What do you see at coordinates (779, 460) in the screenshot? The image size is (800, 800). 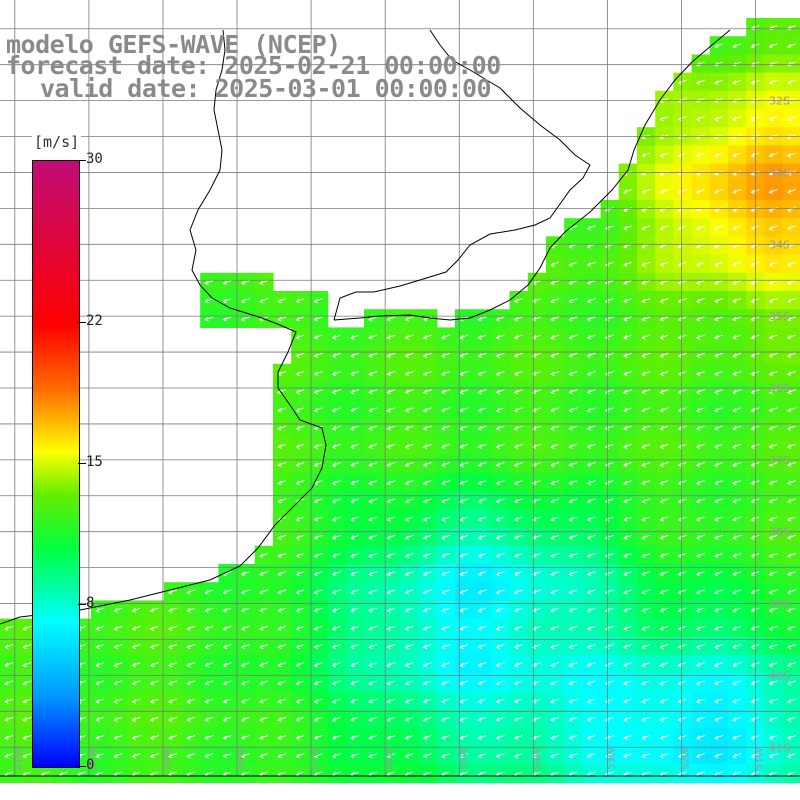 I see `latitude-label: 37S` at bounding box center [779, 460].